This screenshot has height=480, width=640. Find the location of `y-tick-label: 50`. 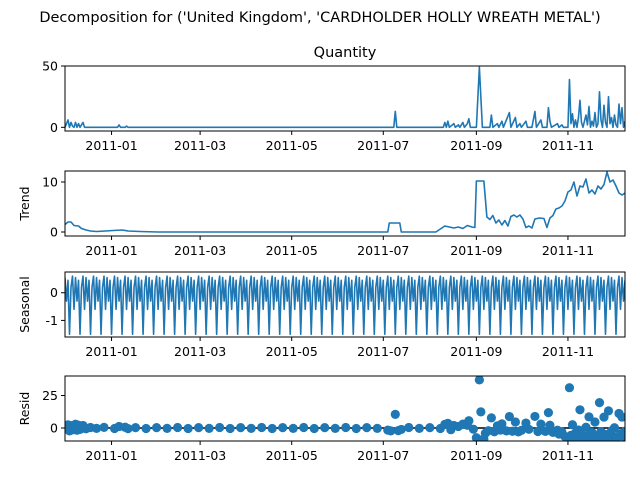

y-tick-label: 50 is located at coordinates (50, 66).